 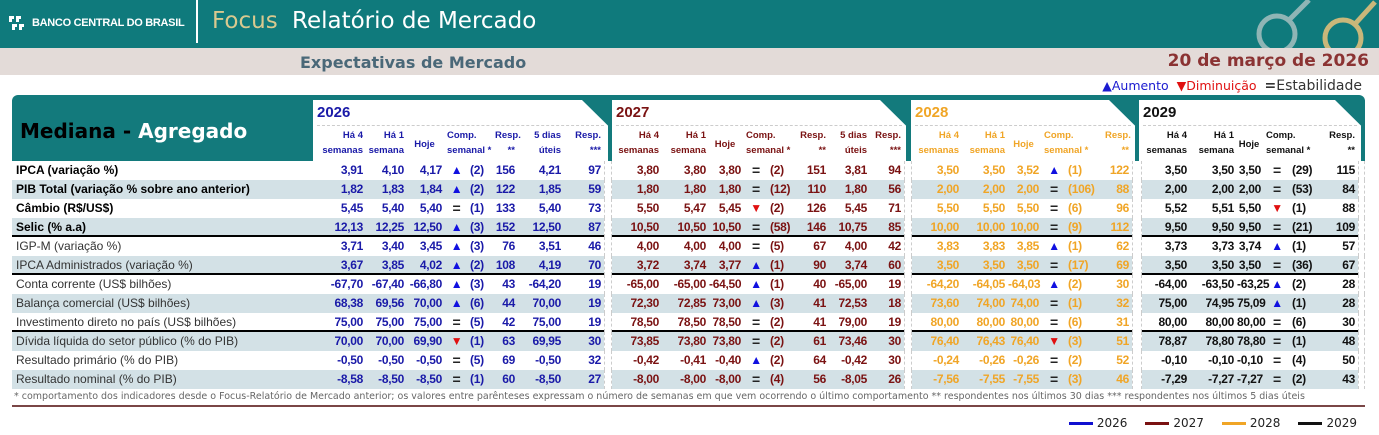 I want to click on value-5-days: 79,00, so click(x=852, y=322).